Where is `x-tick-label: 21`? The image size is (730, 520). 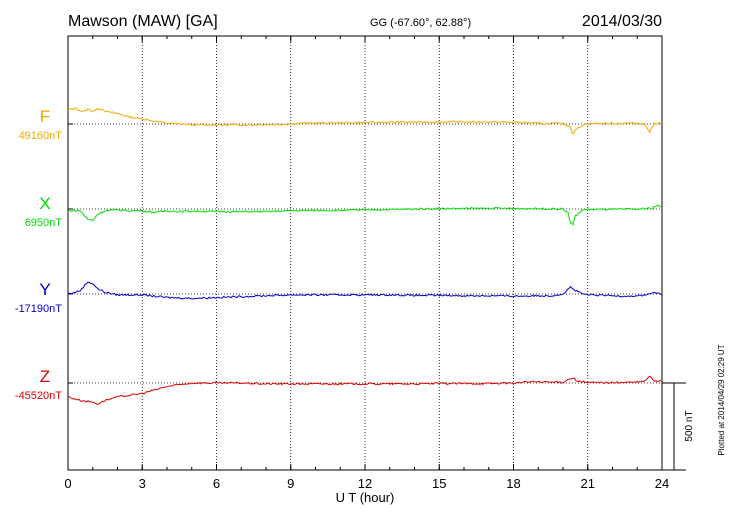
x-tick-label: 21 is located at coordinates (588, 483).